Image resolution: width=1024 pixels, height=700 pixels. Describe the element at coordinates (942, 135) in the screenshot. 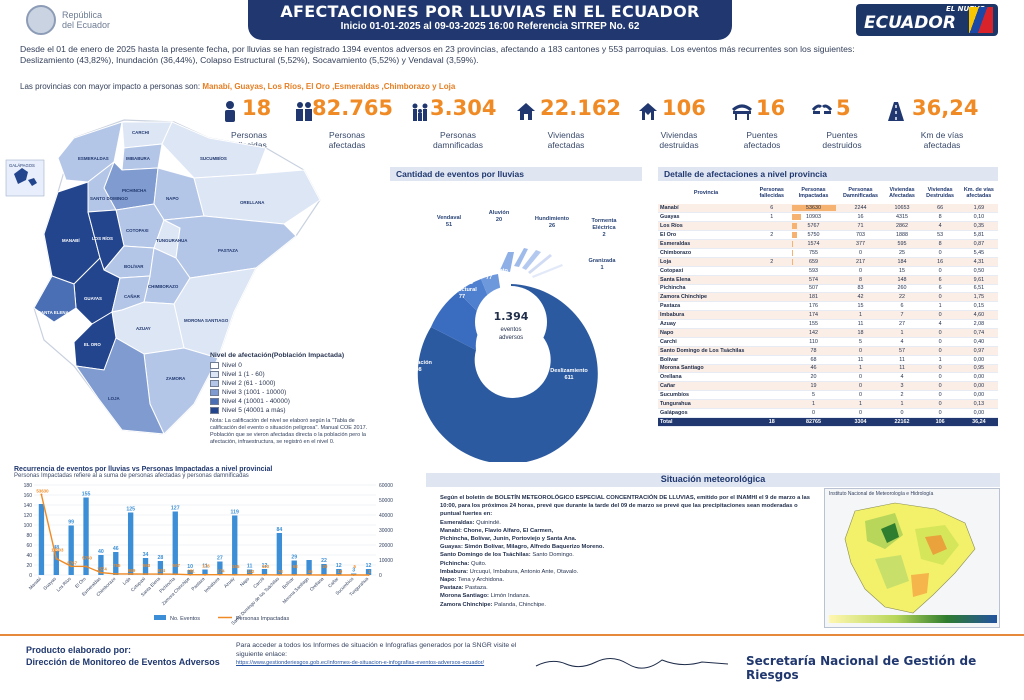

I see `stat-label: Km de vías` at that location.